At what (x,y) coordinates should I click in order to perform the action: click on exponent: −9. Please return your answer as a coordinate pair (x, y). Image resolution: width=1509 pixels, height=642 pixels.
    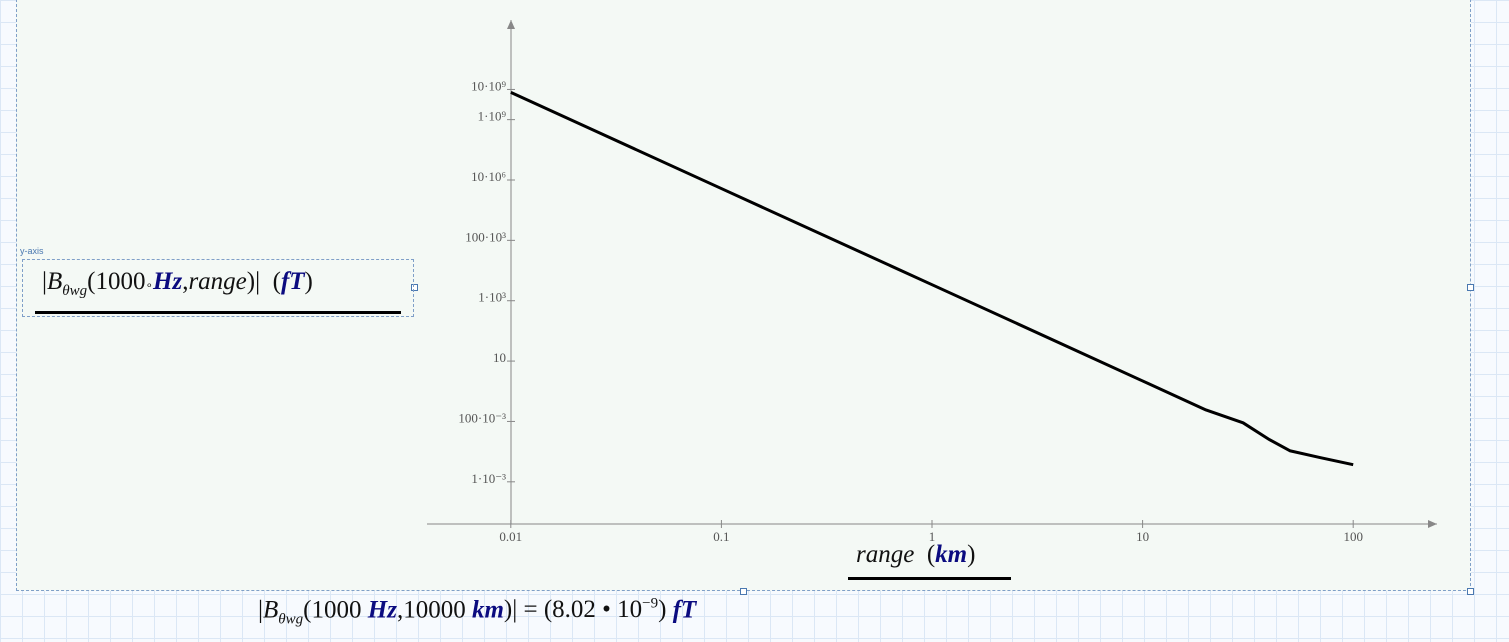
    Looking at the image, I should click on (650, 604).